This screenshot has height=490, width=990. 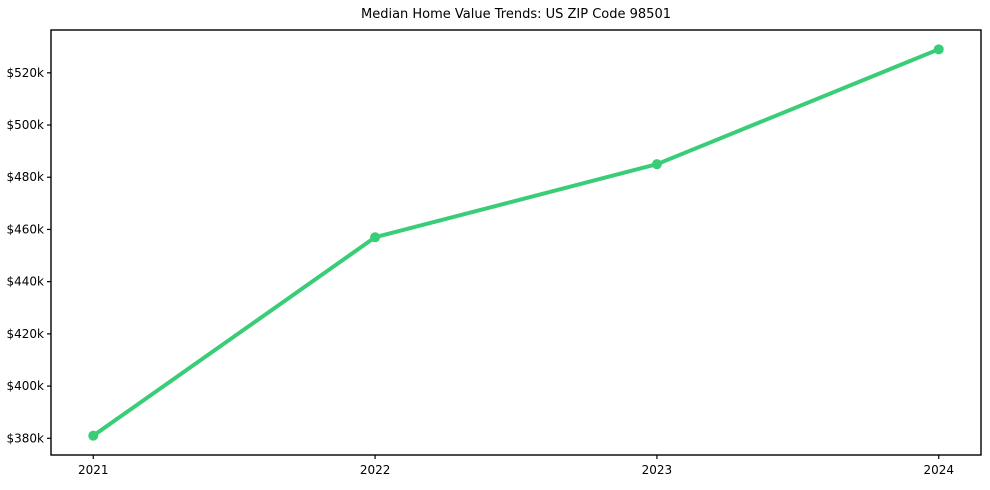 What do you see at coordinates (375, 470) in the screenshot?
I see `x-tick-label: 2022` at bounding box center [375, 470].